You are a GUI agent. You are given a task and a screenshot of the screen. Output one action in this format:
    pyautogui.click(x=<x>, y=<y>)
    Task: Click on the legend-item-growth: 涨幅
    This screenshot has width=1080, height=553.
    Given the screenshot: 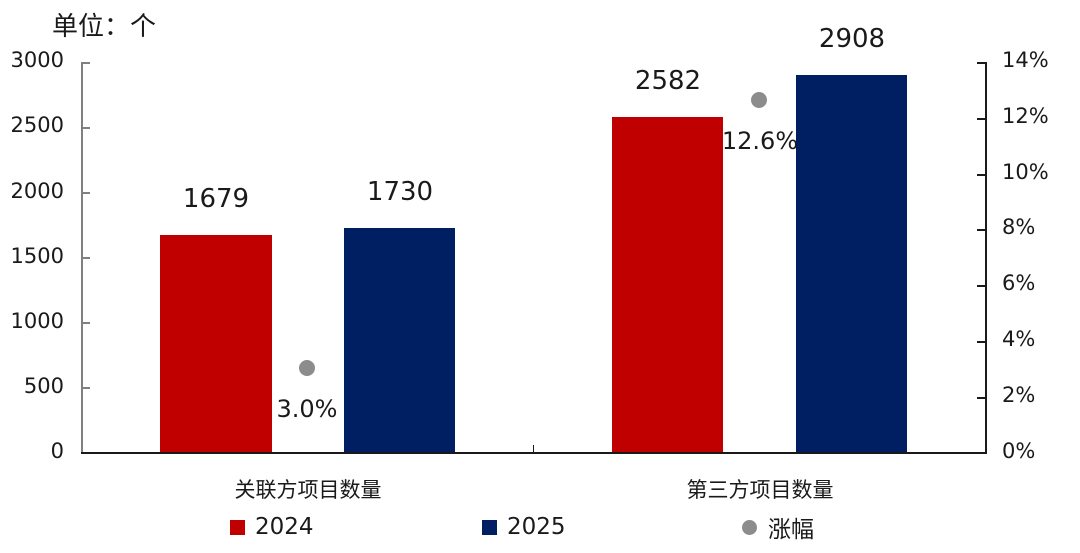 What is the action you would take?
    pyautogui.click(x=778, y=527)
    